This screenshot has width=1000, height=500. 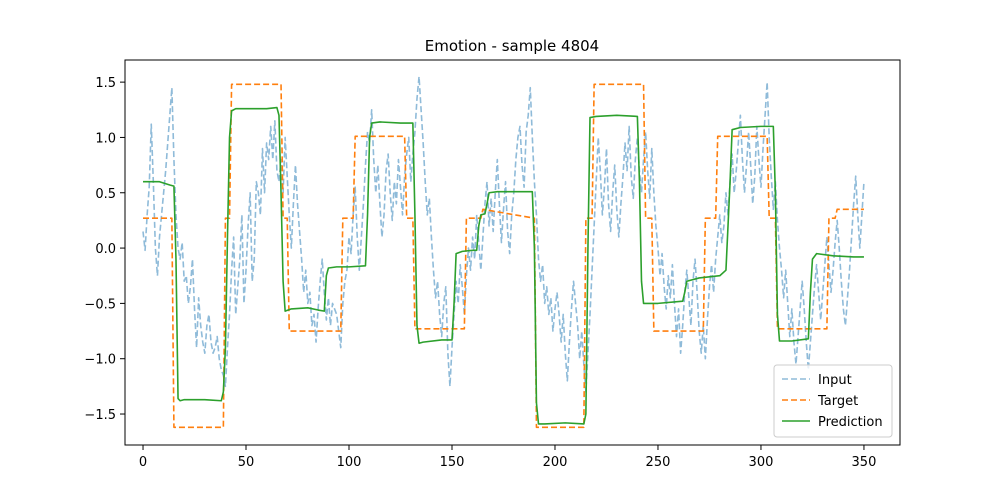 I want to click on x-tick-label: 0, so click(x=143, y=462).